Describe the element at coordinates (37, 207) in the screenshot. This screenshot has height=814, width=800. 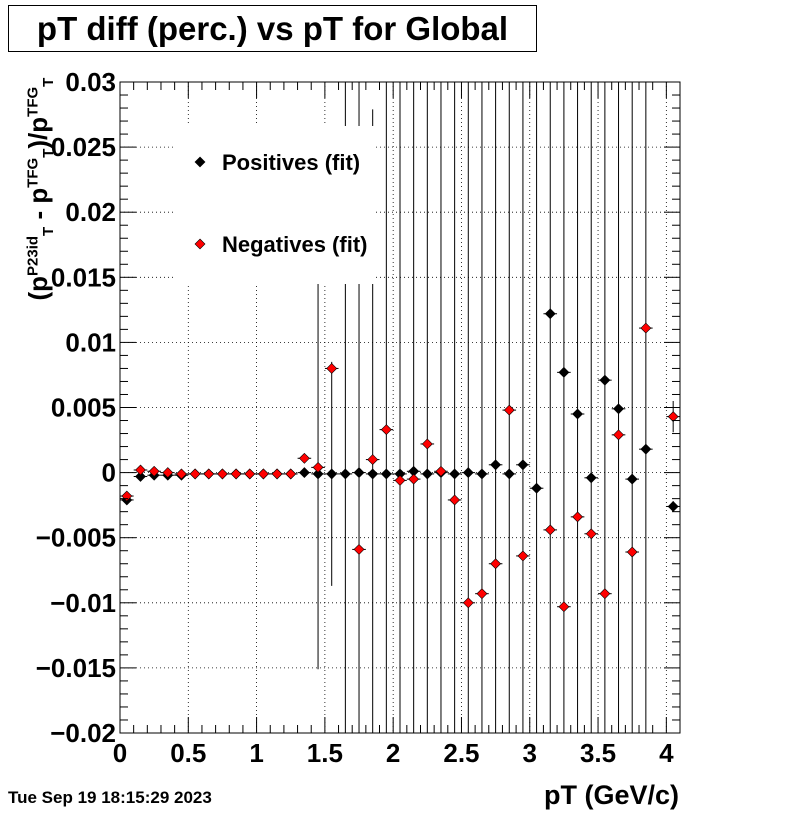
I see `ylabel-part: - p` at that location.